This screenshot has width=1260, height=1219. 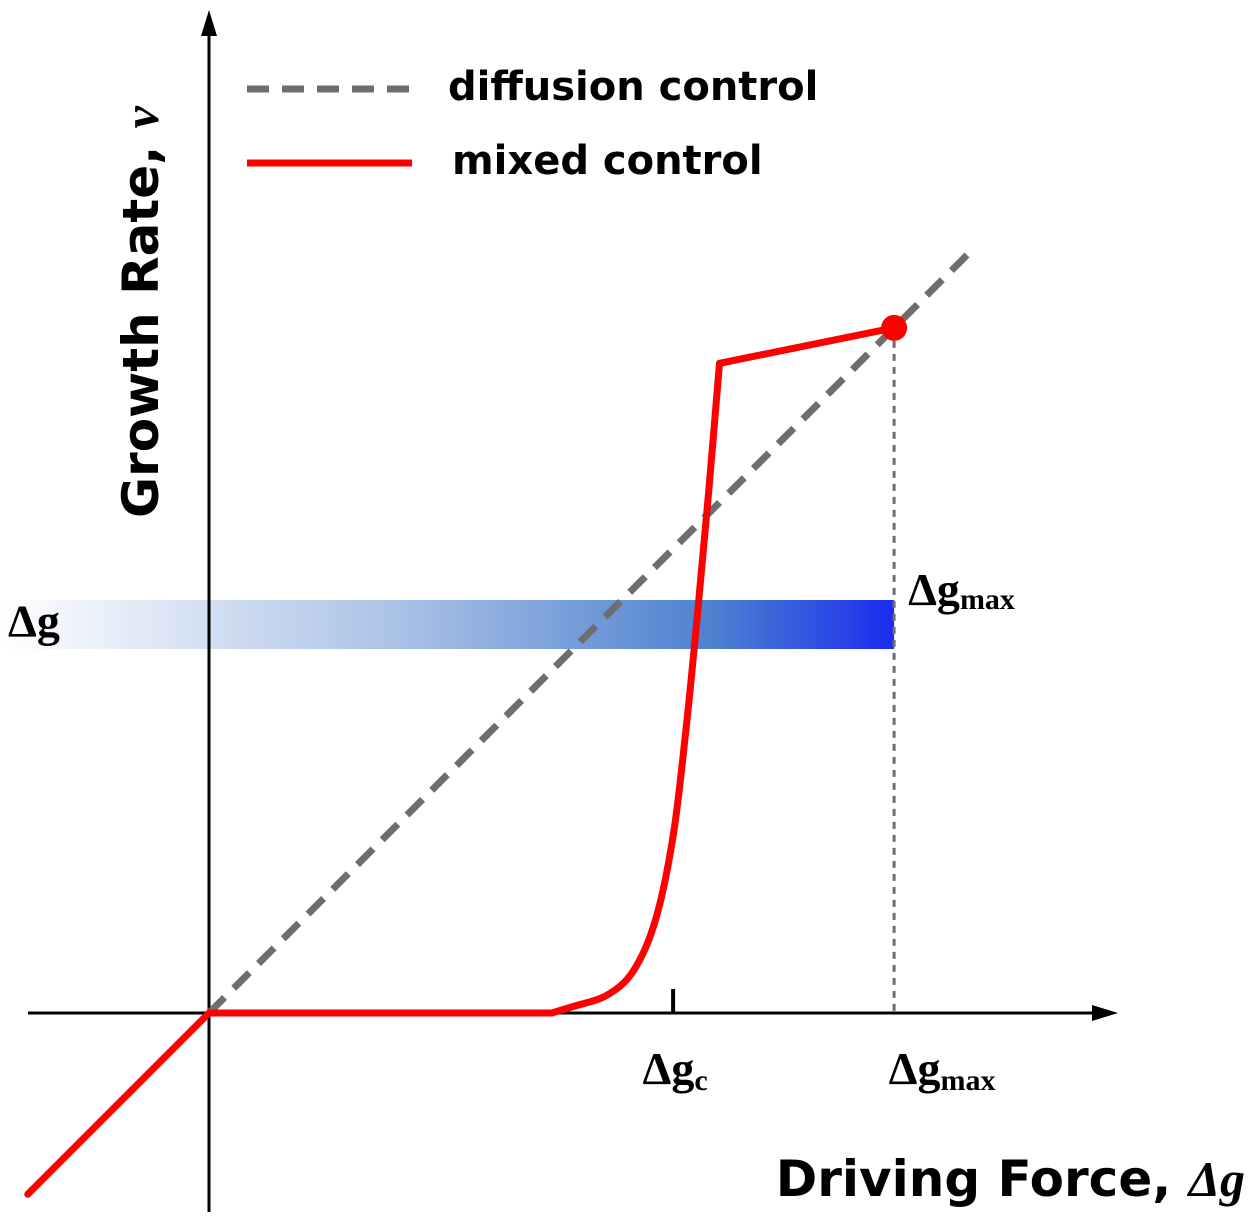 What do you see at coordinates (633, 87) in the screenshot?
I see `legend-label-diffusion-control: diffusion control` at bounding box center [633, 87].